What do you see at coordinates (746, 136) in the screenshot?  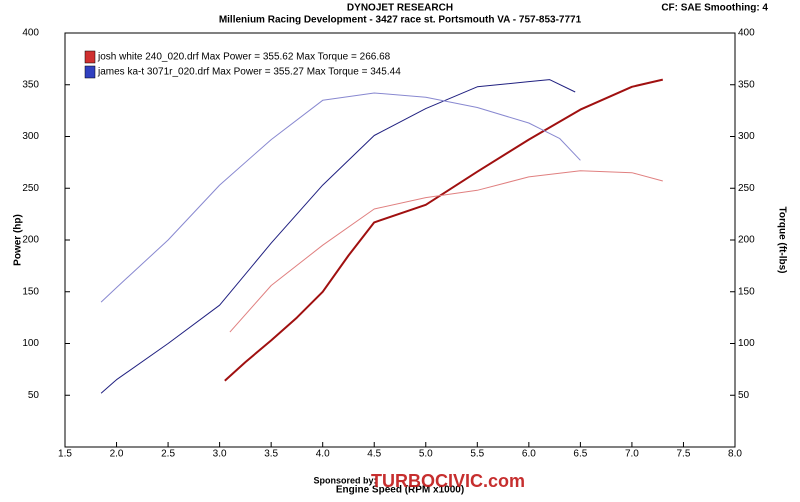 I see `y2-tick-label: 300` at bounding box center [746, 136].